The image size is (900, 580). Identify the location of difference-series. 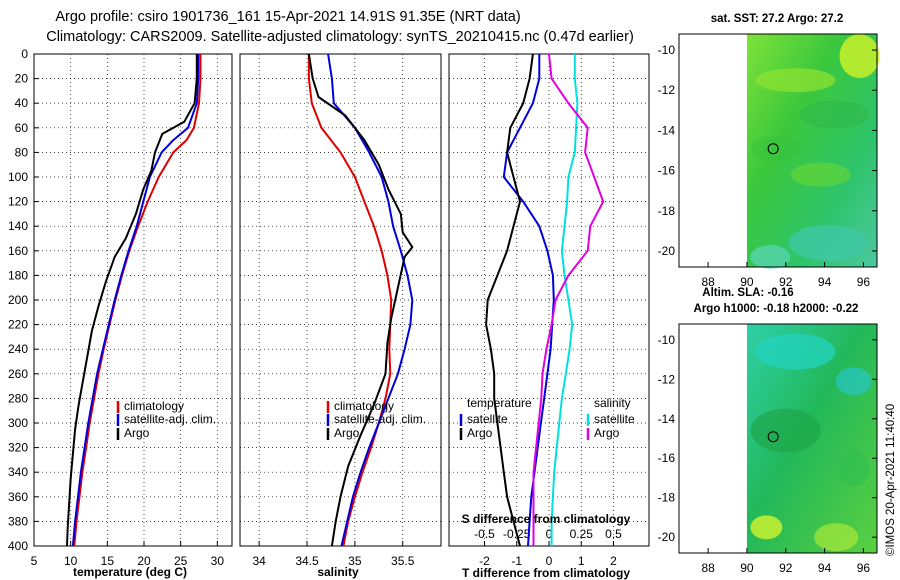
(545, 300).